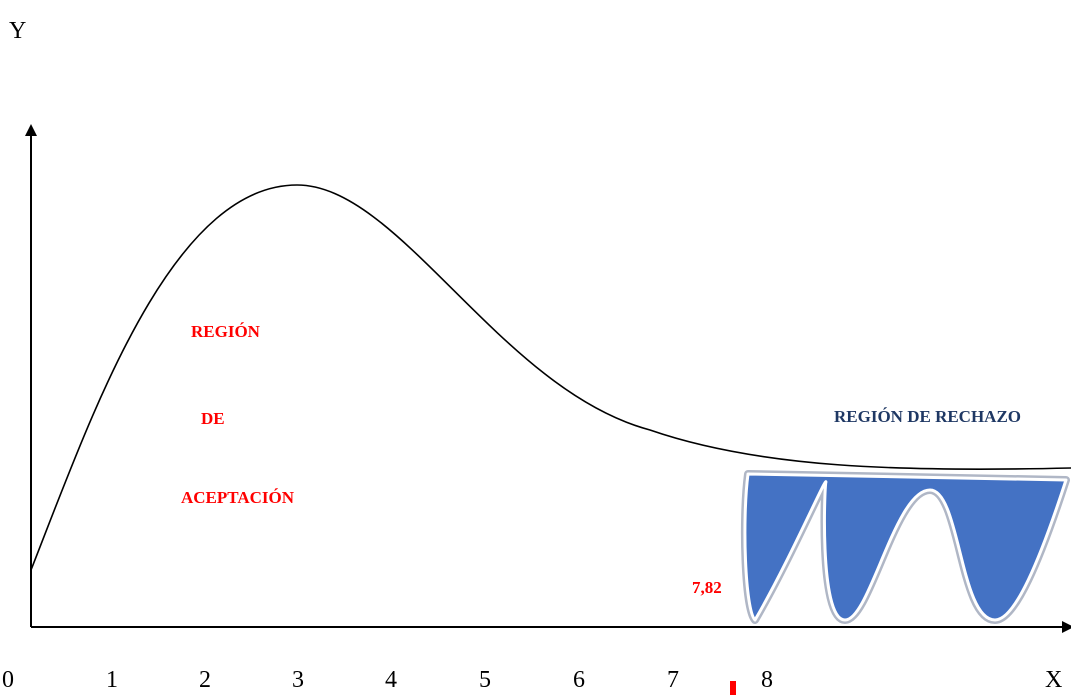  I want to click on acceptance-label-line1: REGIÓN, so click(226, 331).